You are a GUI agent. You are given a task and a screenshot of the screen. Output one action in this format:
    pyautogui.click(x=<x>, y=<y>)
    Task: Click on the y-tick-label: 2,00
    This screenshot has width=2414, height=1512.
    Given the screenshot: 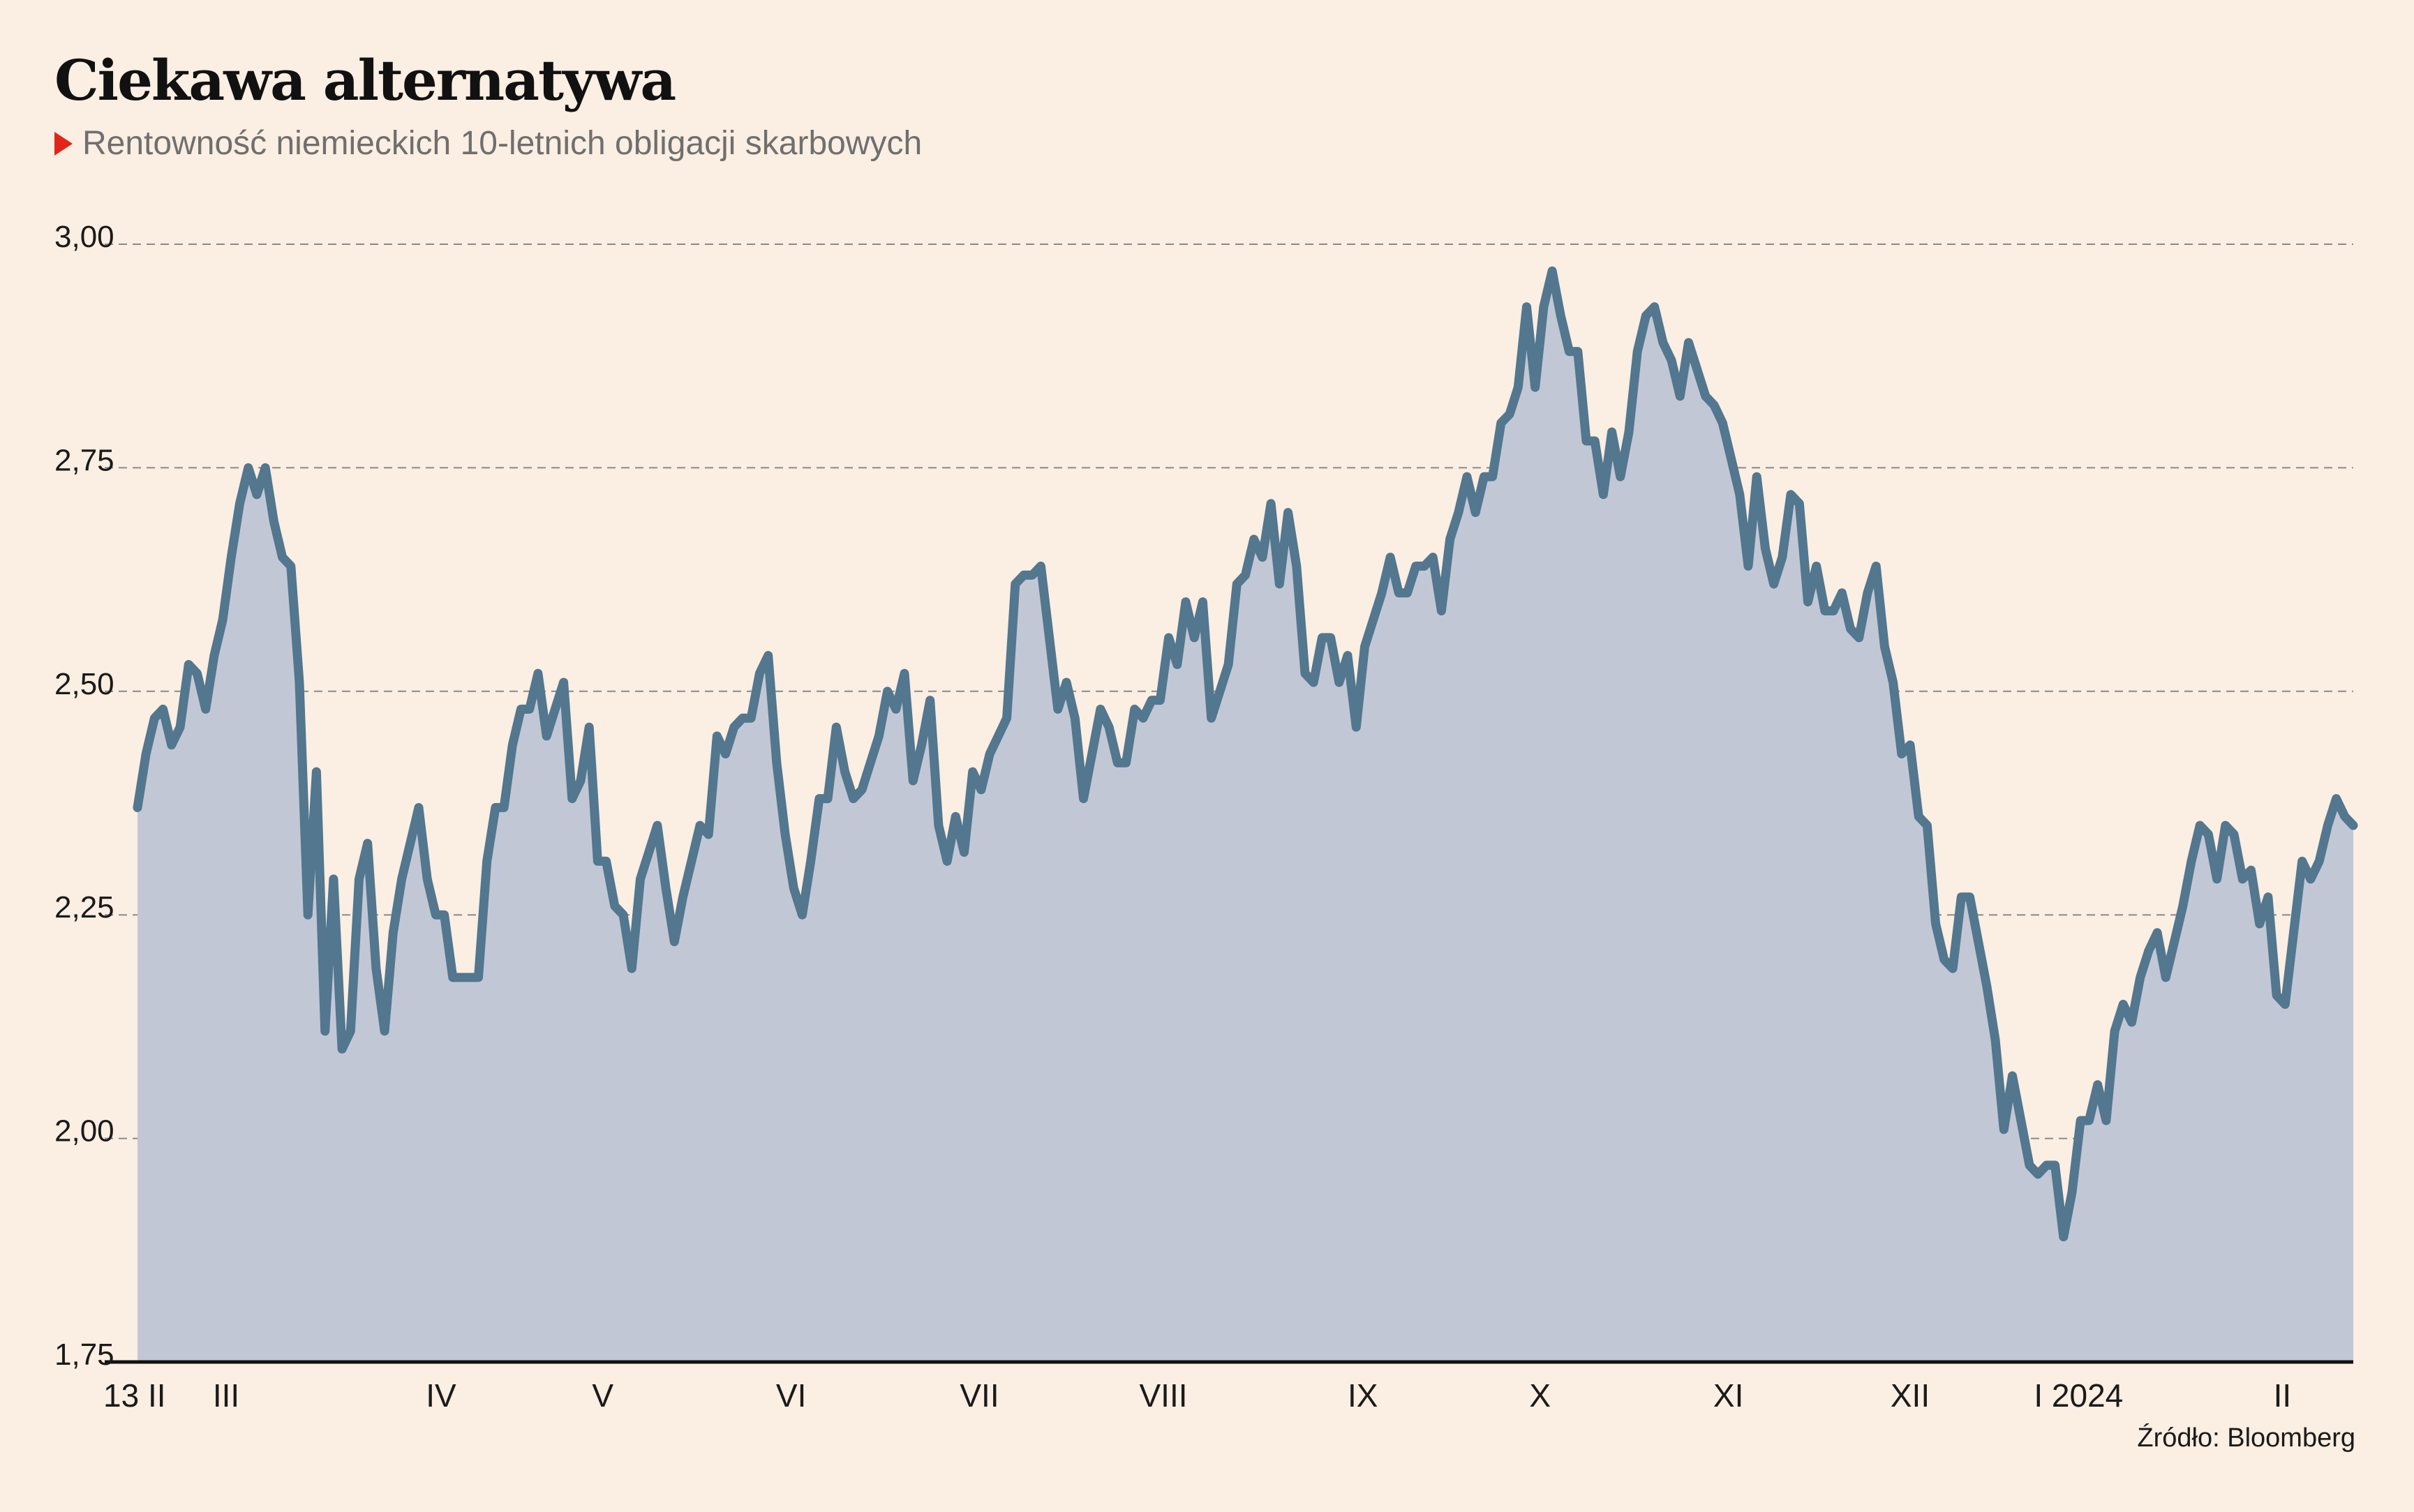 What is the action you would take?
    pyautogui.click(x=84, y=1131)
    